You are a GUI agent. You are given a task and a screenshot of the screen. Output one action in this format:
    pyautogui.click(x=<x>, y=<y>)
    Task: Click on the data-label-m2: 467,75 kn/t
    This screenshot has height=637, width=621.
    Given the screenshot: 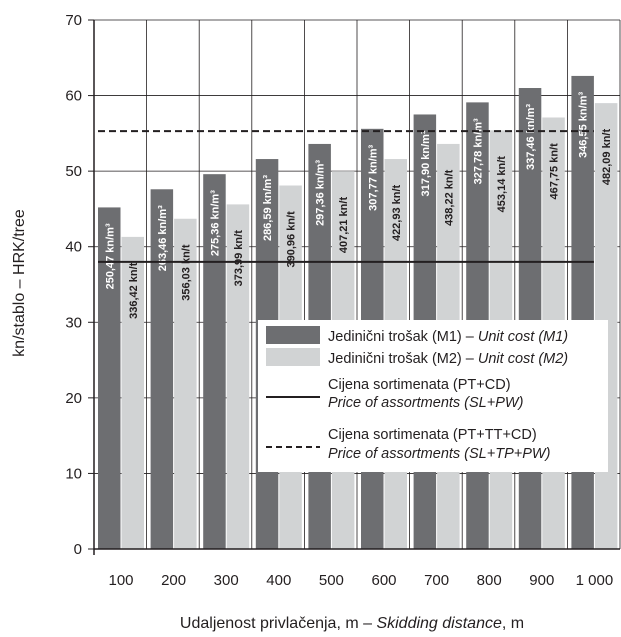 What is the action you would take?
    pyautogui.click(x=555, y=171)
    